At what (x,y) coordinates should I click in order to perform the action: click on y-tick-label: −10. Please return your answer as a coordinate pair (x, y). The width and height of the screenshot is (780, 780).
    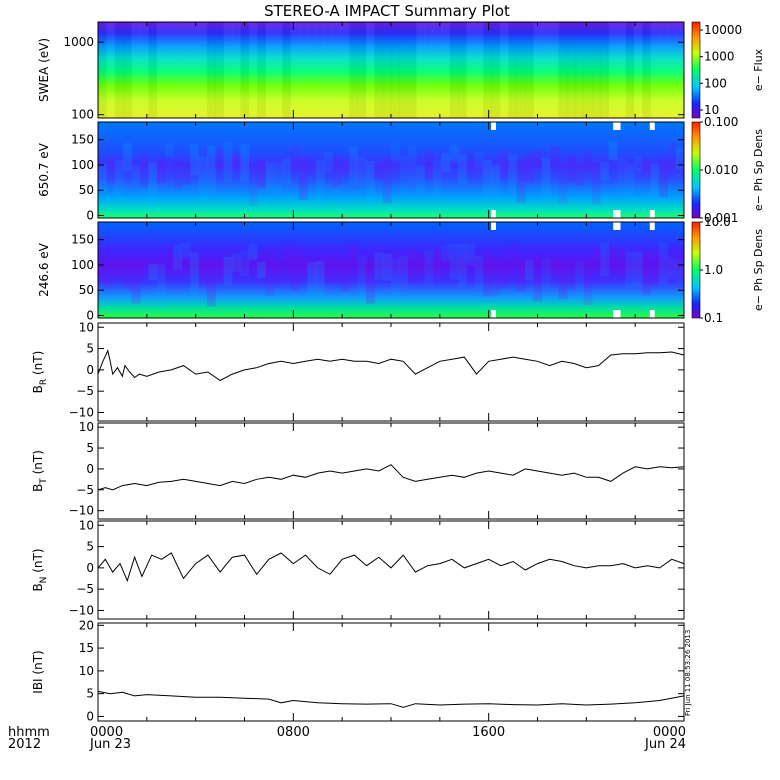
    Looking at the image, I should click on (81, 412).